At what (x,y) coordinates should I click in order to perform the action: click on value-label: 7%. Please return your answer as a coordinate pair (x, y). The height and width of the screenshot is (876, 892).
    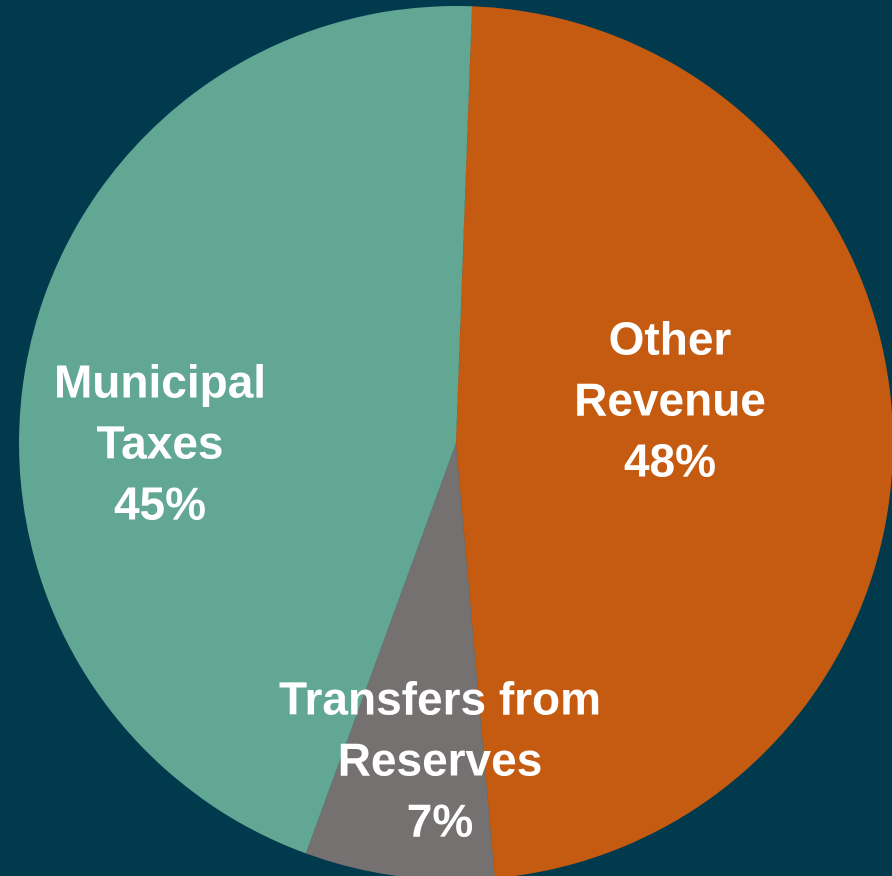
    Looking at the image, I should click on (440, 820).